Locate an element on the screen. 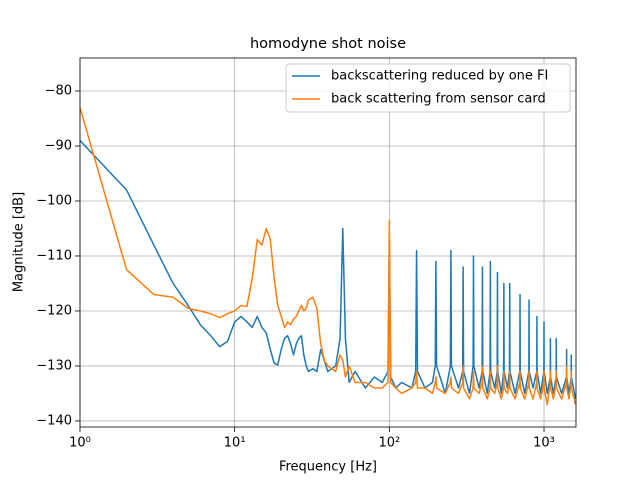  y-axis-label: Magnitude [dB] is located at coordinates (19, 242).